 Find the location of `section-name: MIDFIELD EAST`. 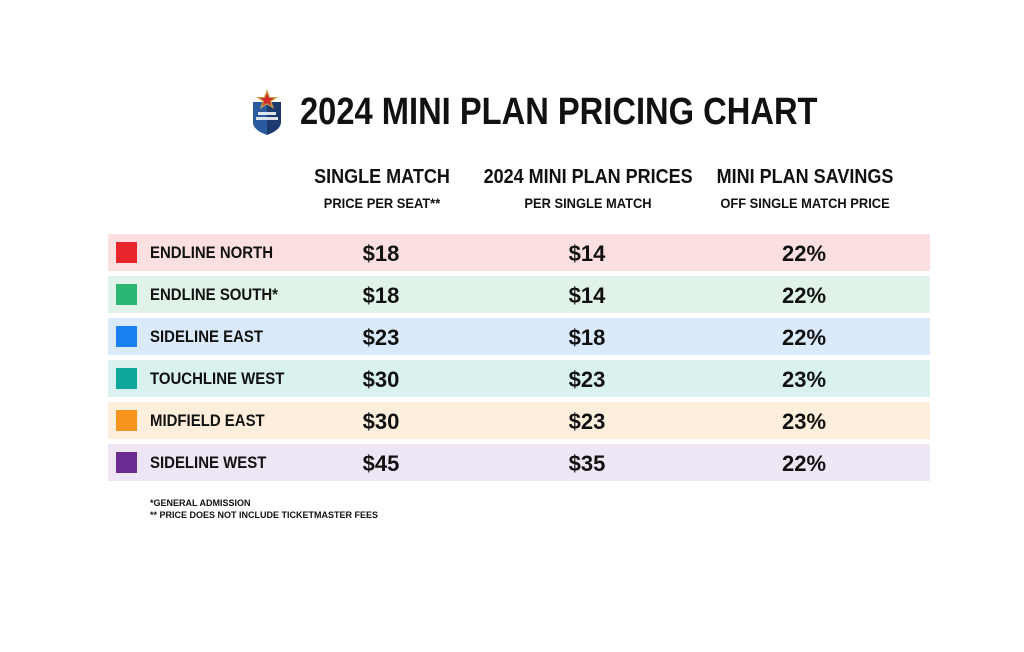

section-name: MIDFIELD EAST is located at coordinates (207, 420).